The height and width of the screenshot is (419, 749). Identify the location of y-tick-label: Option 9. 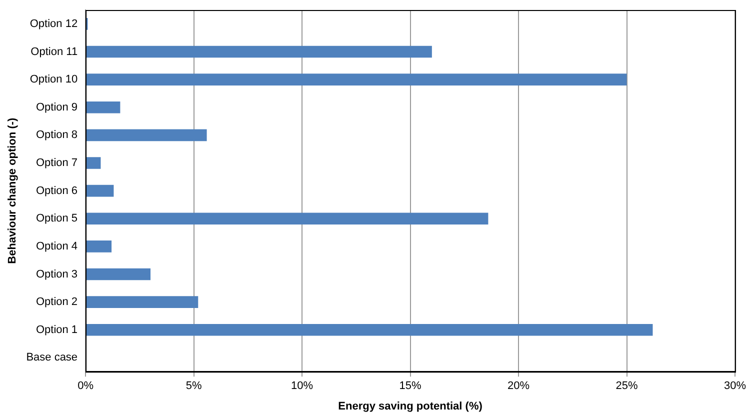
(57, 107).